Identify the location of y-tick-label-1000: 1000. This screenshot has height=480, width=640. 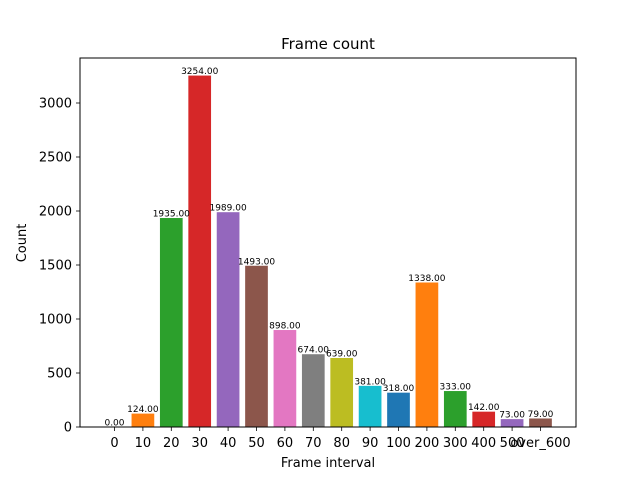
(55, 320).